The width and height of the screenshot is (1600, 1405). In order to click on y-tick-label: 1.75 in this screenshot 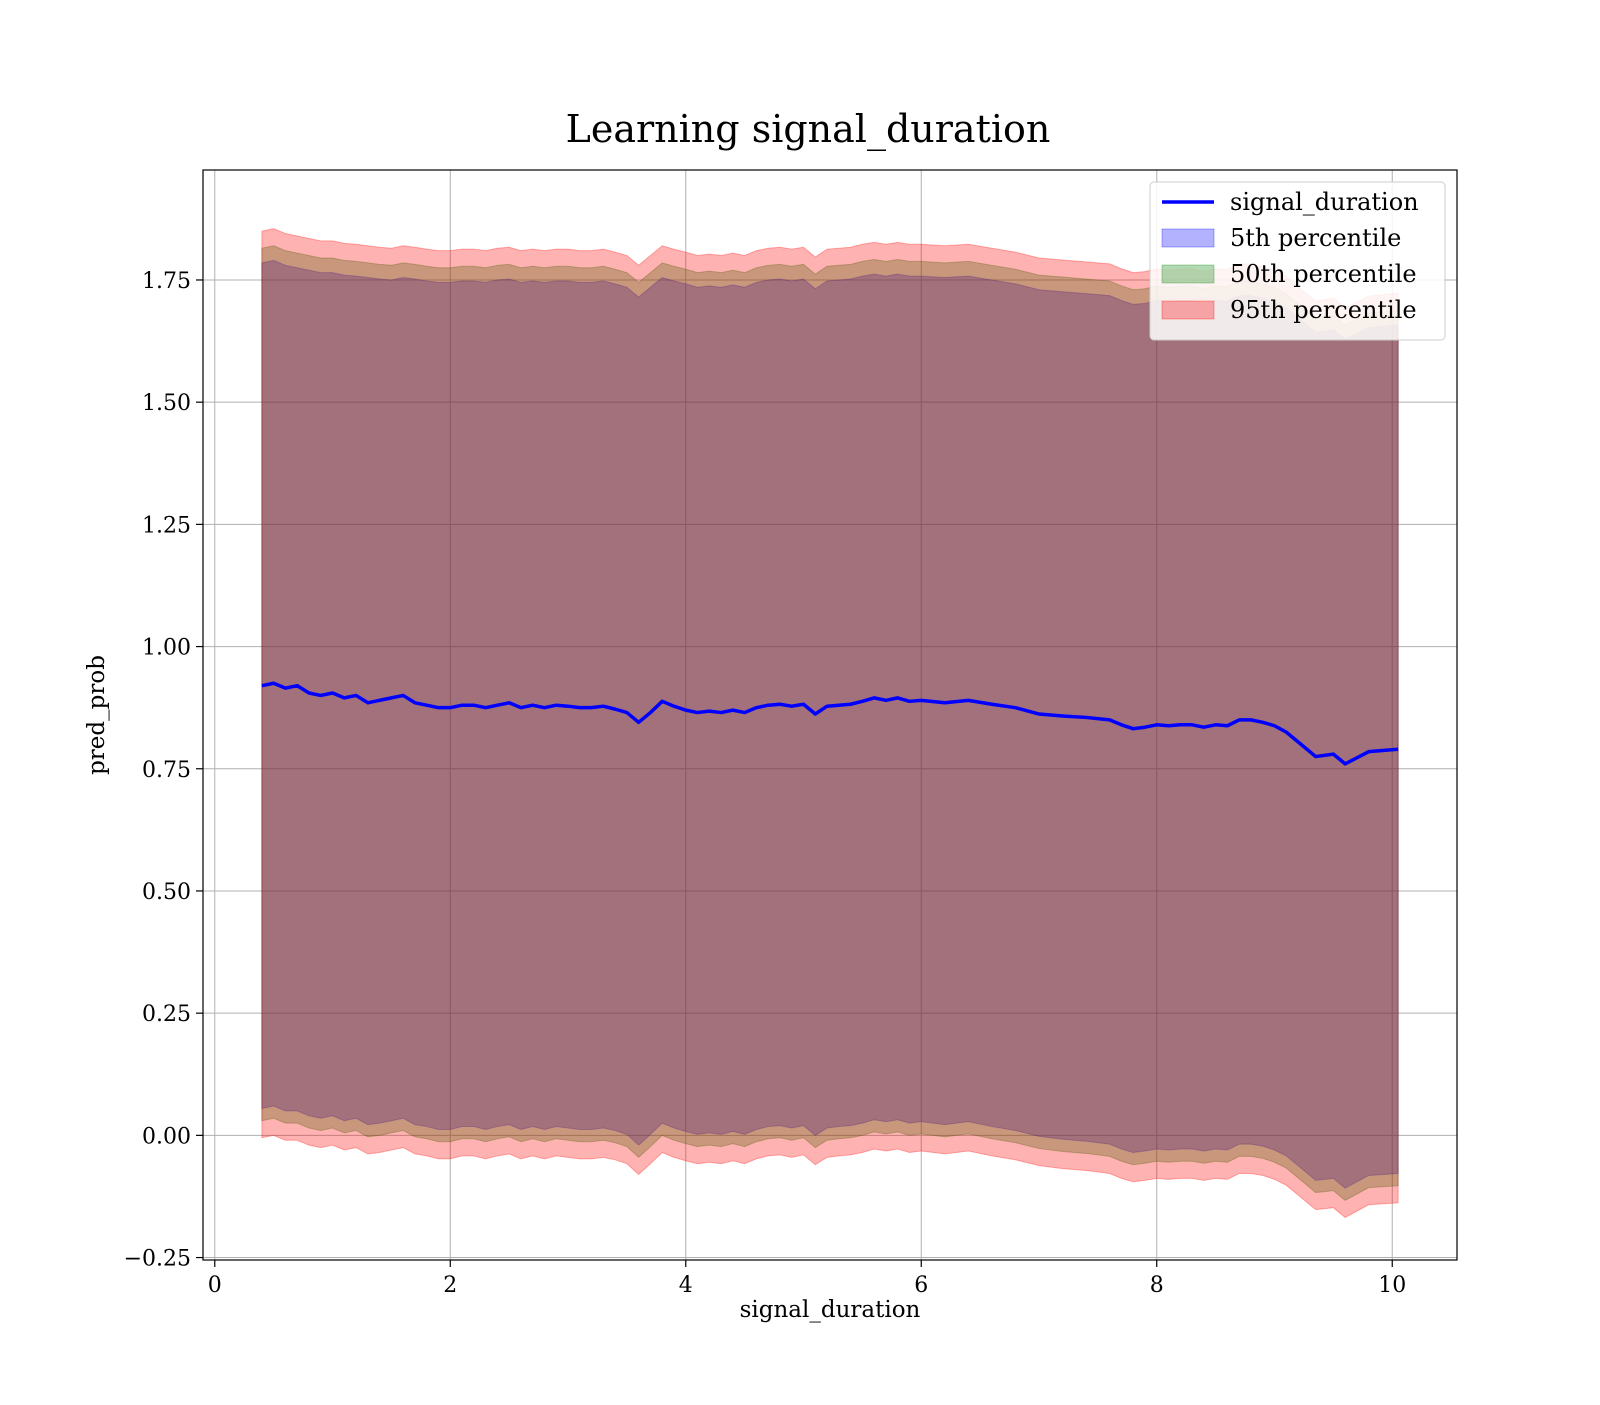, I will do `click(166, 281)`.